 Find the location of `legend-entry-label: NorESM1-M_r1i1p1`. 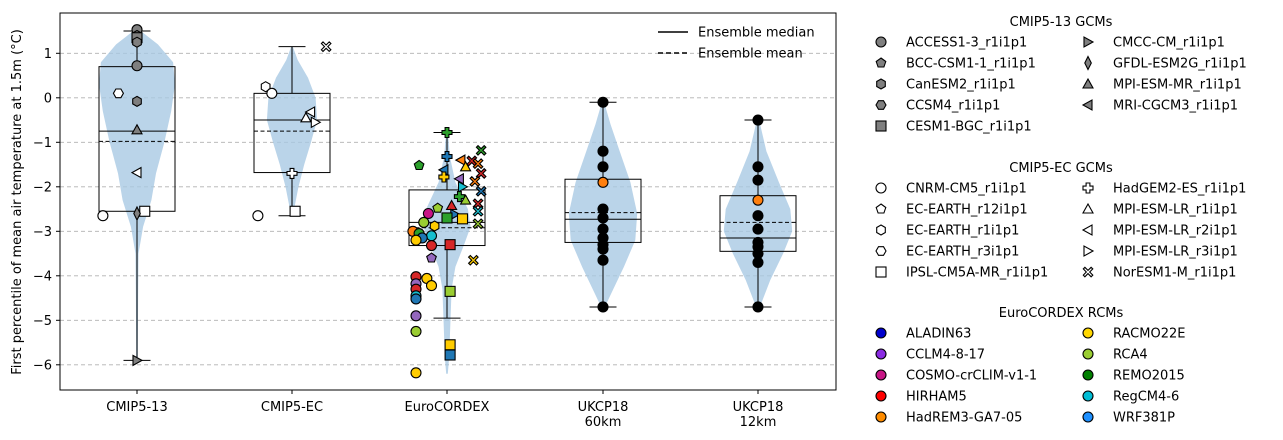

legend-entry-label: NorESM1-M_r1i1p1 is located at coordinates (1174, 273).